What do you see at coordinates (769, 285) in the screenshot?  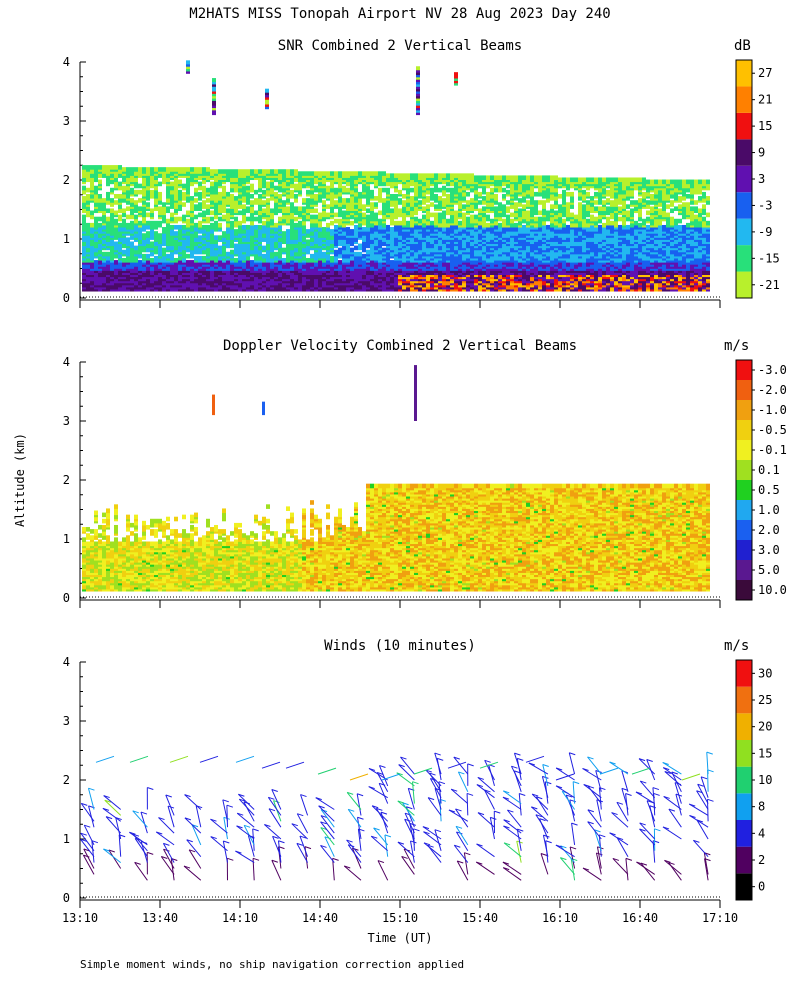 I see `colorbar-label: -21` at bounding box center [769, 285].